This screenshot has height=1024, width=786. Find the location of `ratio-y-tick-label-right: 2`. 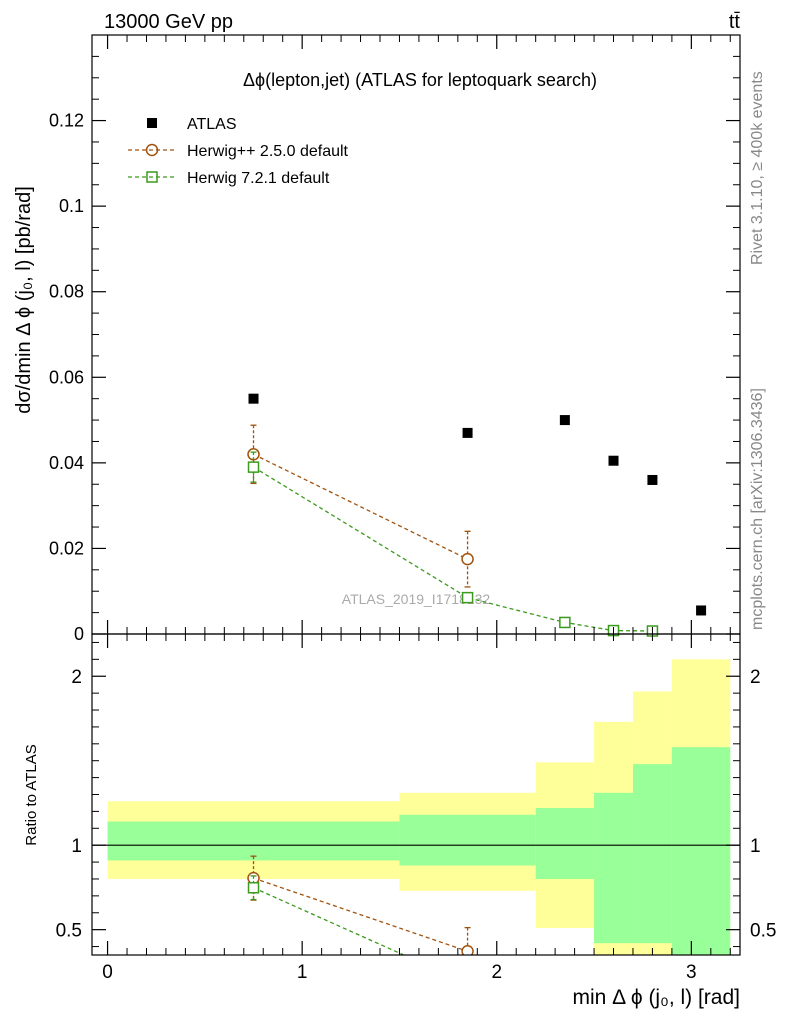

ratio-y-tick-label-right: 2 is located at coordinates (755, 677).